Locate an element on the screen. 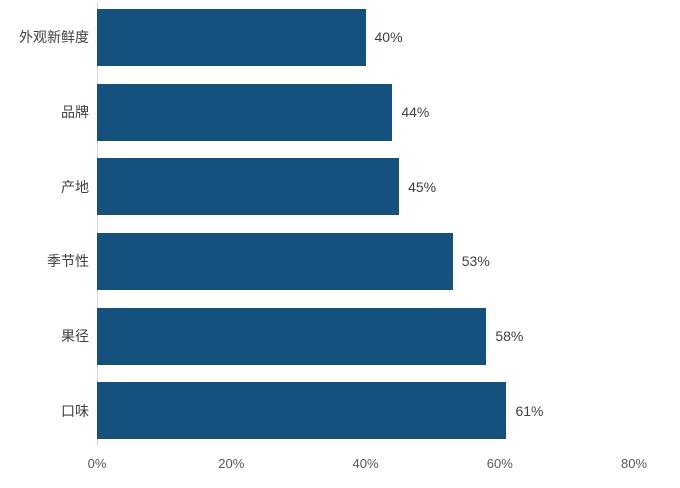  x-tick-label: 0% is located at coordinates (97, 463).